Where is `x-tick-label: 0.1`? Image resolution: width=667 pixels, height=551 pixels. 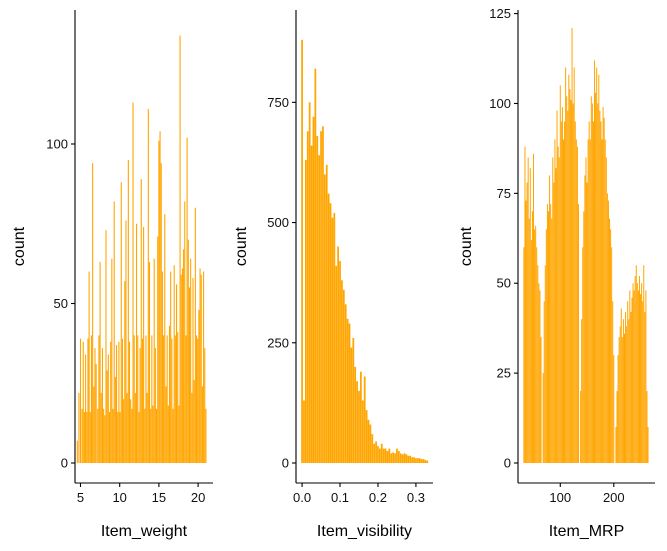
x-tick-label: 0.1 is located at coordinates (340, 497).